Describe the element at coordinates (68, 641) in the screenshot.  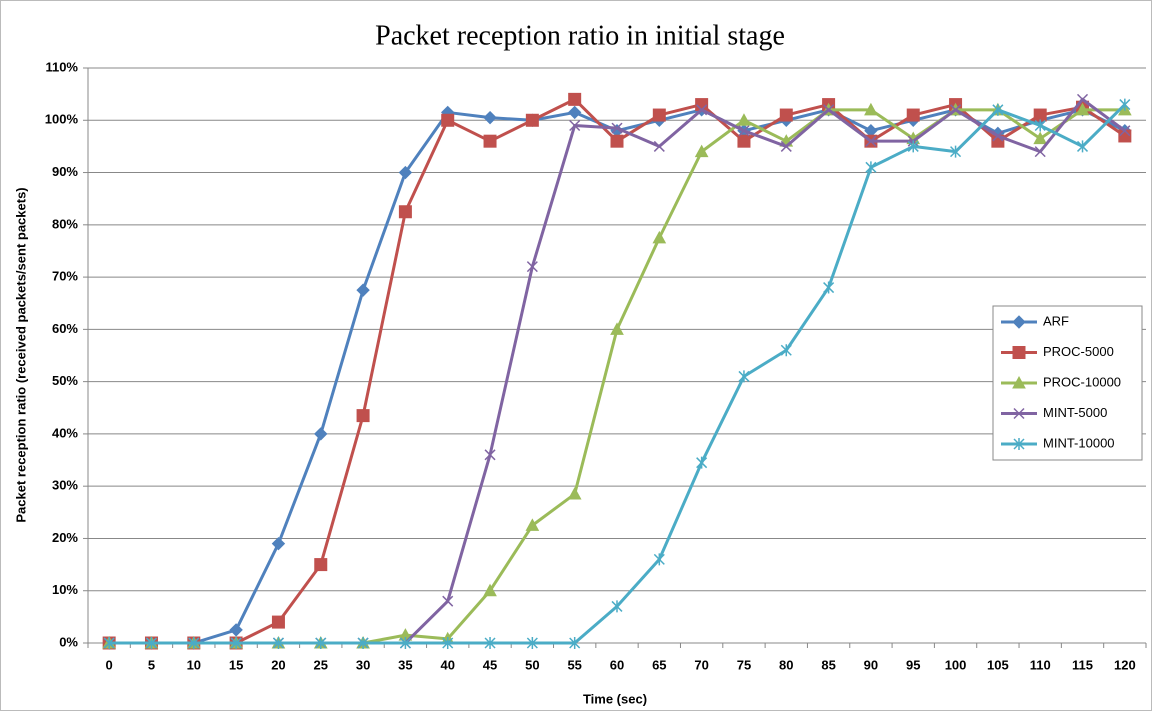
I see `y-tick-label: 0%` at that location.